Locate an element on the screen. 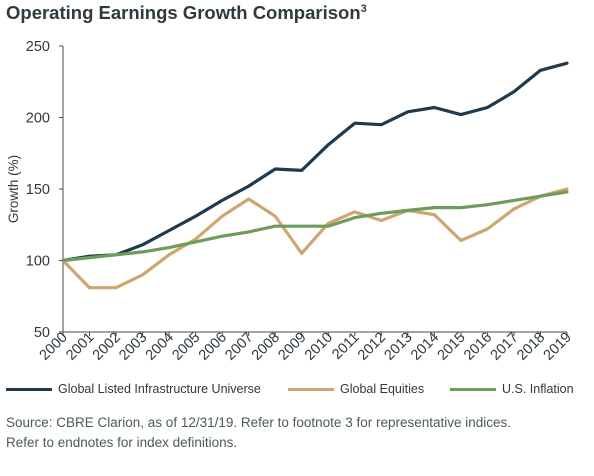 This screenshot has height=476, width=594. legend-label-equities: Global Equities is located at coordinates (382, 389).